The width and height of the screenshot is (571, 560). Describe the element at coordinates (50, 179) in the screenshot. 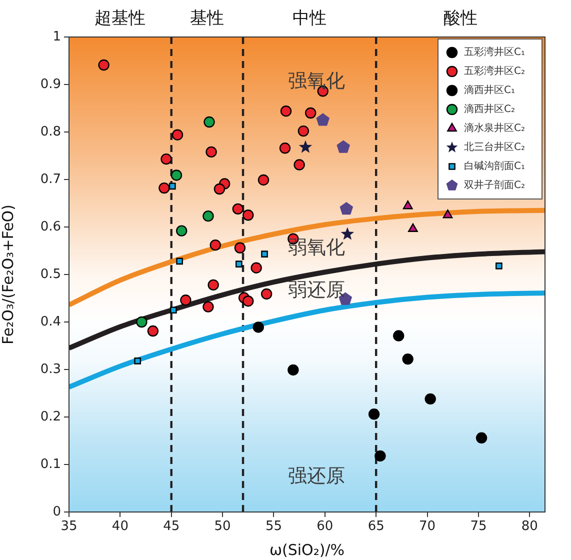

I see `y-tick-label: 0.7` at that location.